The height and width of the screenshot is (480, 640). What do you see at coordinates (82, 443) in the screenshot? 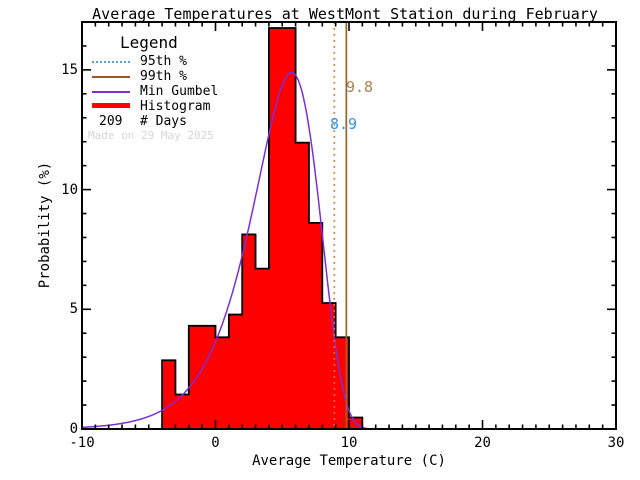
I see `x-tick-label: -10` at bounding box center [82, 443].